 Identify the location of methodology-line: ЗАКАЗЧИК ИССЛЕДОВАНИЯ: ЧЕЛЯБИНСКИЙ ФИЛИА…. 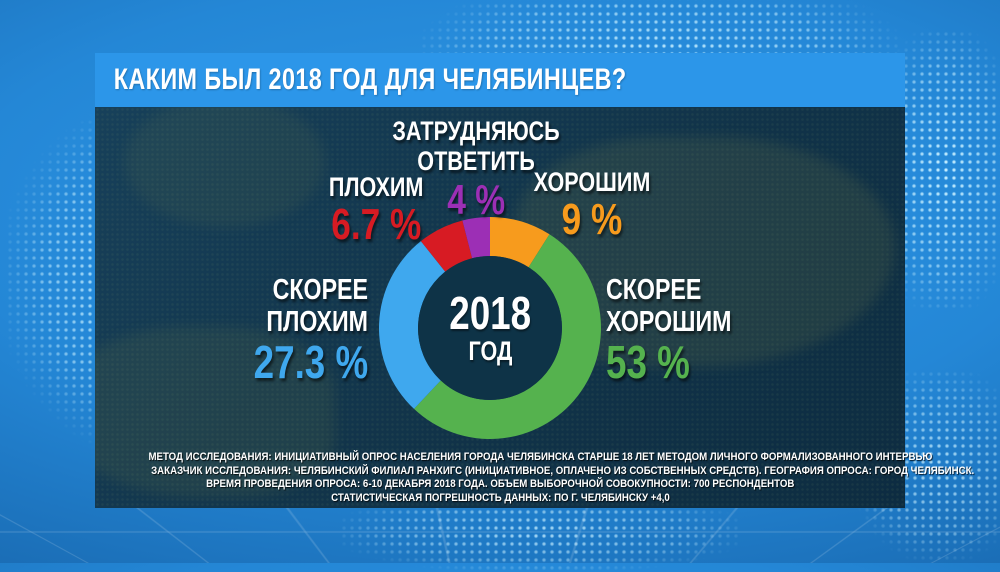
(563, 470).